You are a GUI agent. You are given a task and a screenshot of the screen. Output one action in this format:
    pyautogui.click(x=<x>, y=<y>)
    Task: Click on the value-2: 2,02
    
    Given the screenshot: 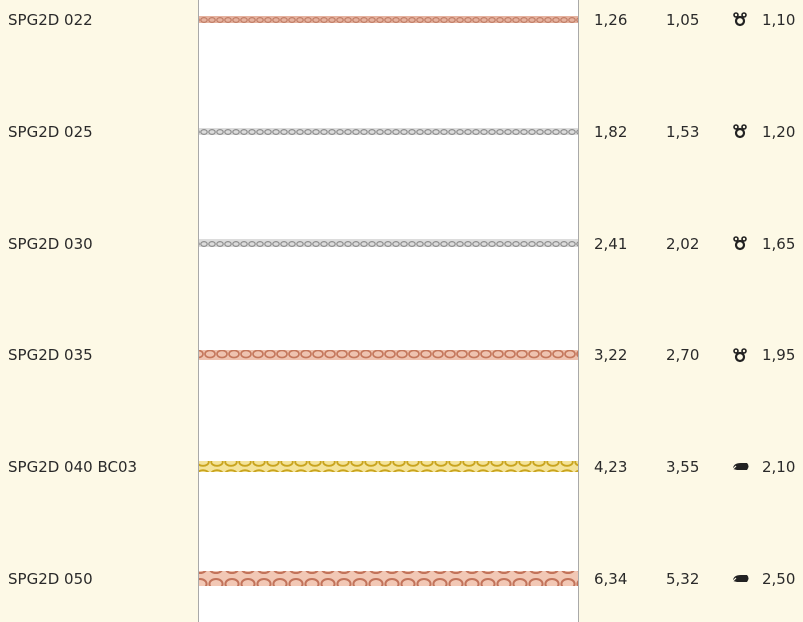 What is the action you would take?
    pyautogui.click(x=683, y=243)
    